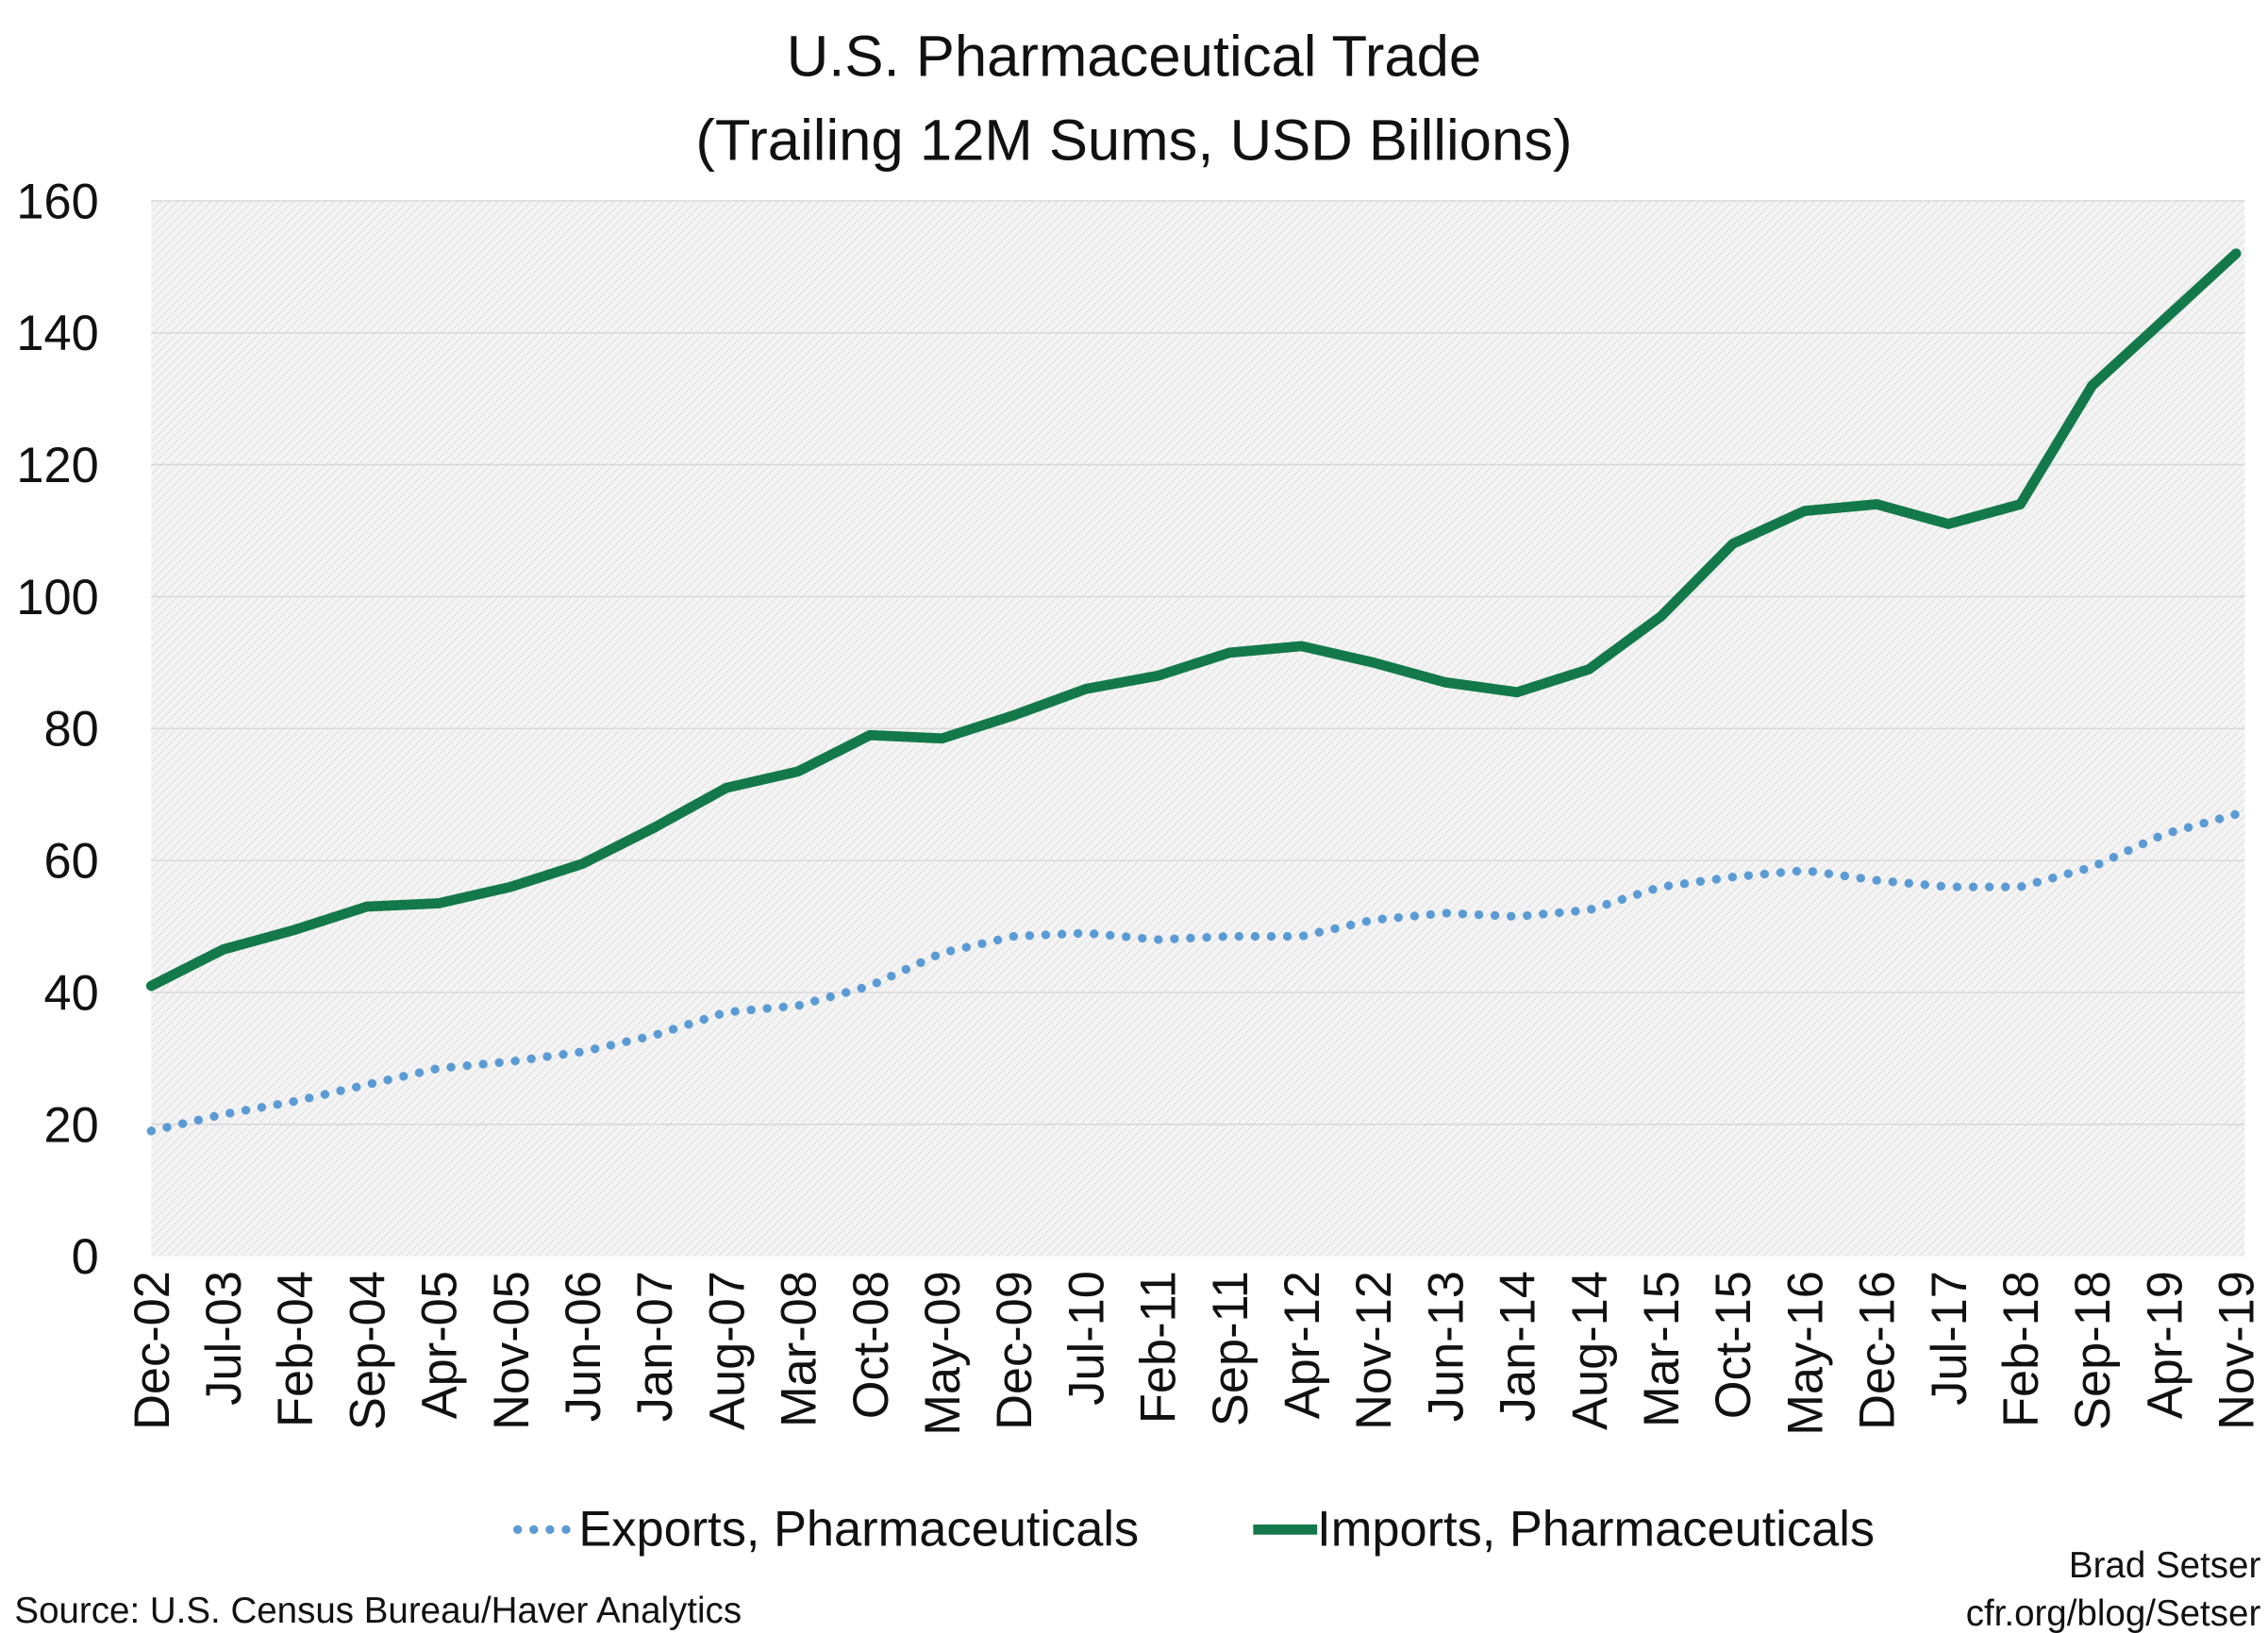 This screenshot has width=2268, height=1633. Describe the element at coordinates (1232, 1348) in the screenshot. I see `x-tick-label: Sep-11` at that location.